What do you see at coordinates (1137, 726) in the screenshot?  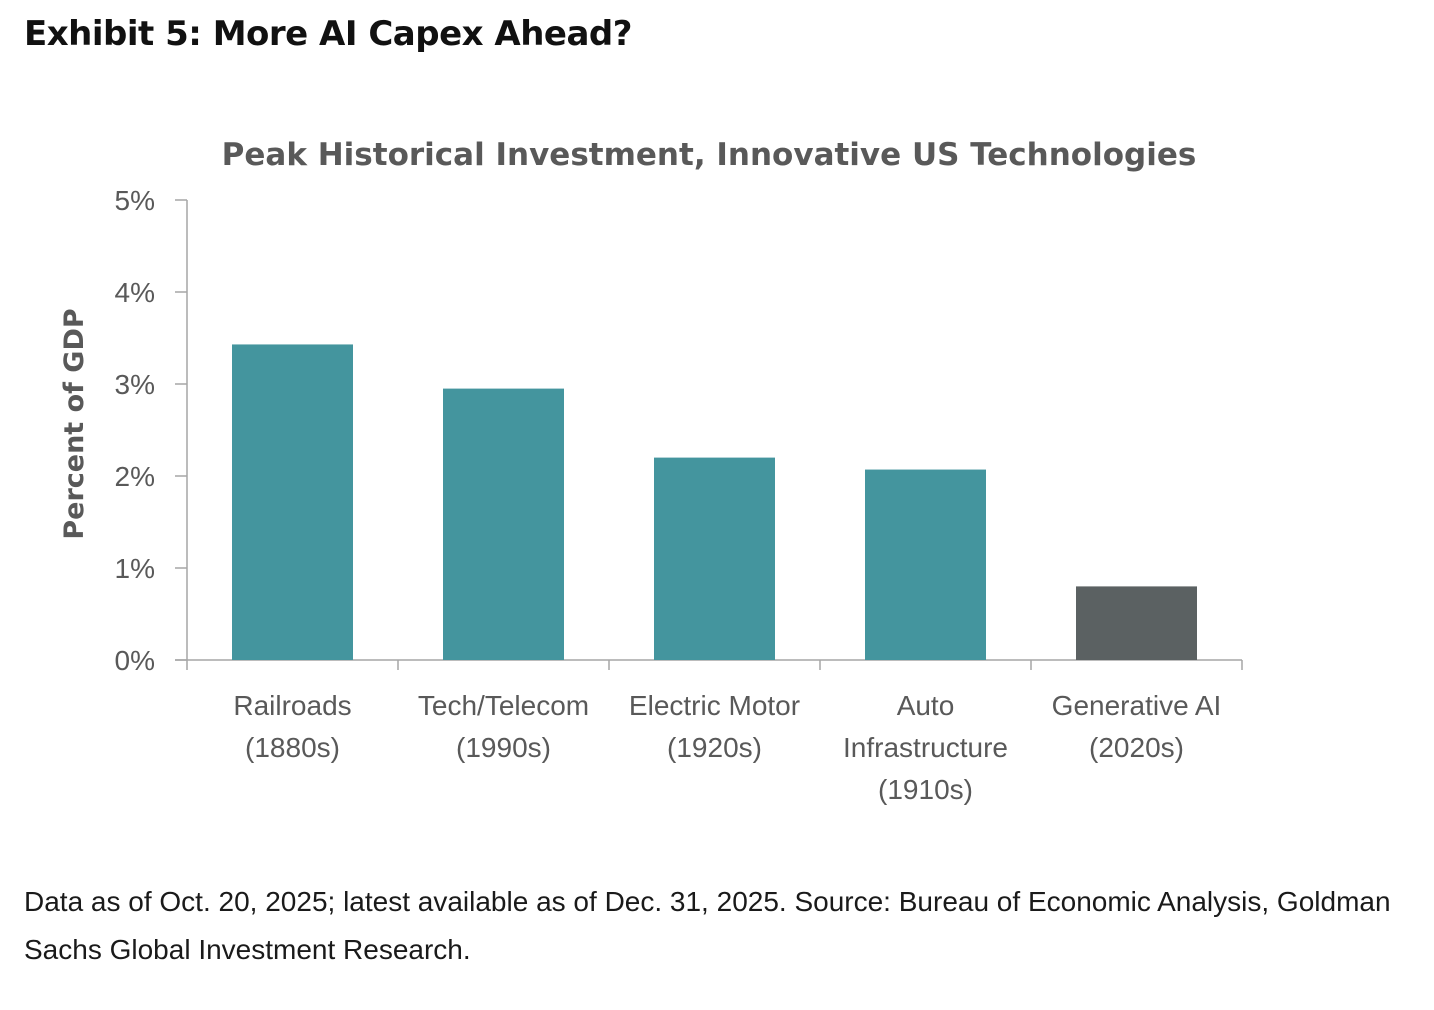 I see `category-label: Generative AI (2020s)` at bounding box center [1137, 726].